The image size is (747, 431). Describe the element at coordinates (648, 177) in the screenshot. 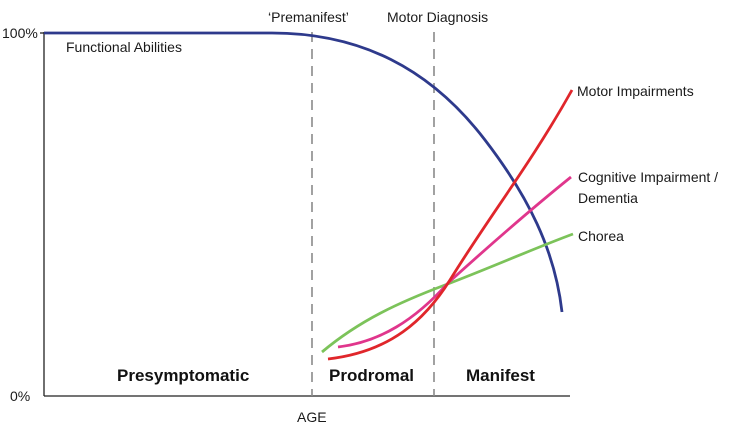

I see `cognitive-impairment-label-line1: Cognitive Impairment /` at that location.